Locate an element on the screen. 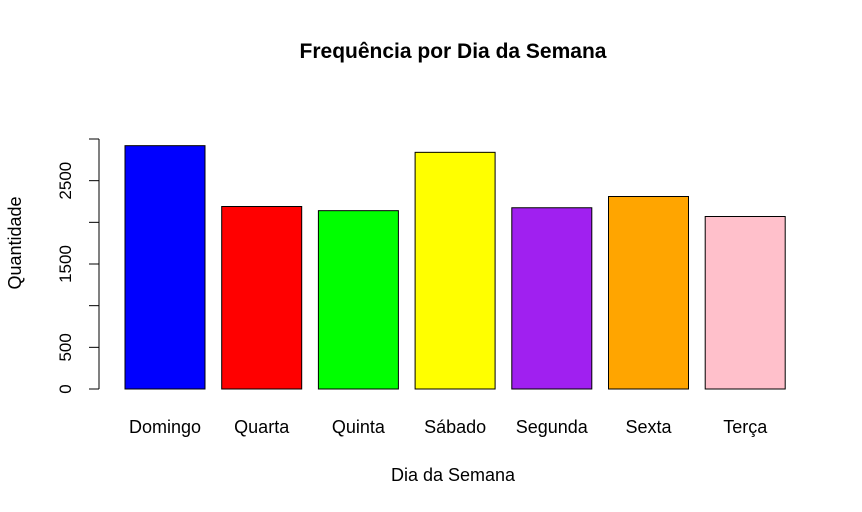 The width and height of the screenshot is (862, 512). category-label: Segunda is located at coordinates (552, 427).